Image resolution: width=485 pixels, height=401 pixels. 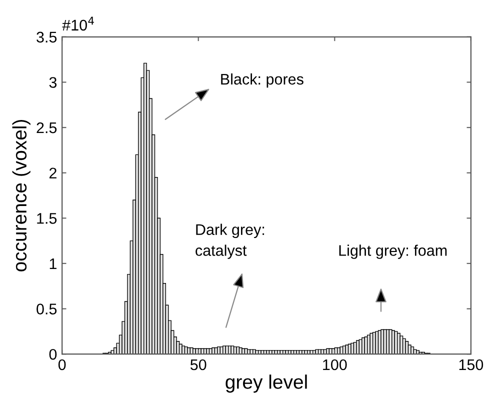 I want to click on annotation: Dark grey: catalyst, so click(x=230, y=241).